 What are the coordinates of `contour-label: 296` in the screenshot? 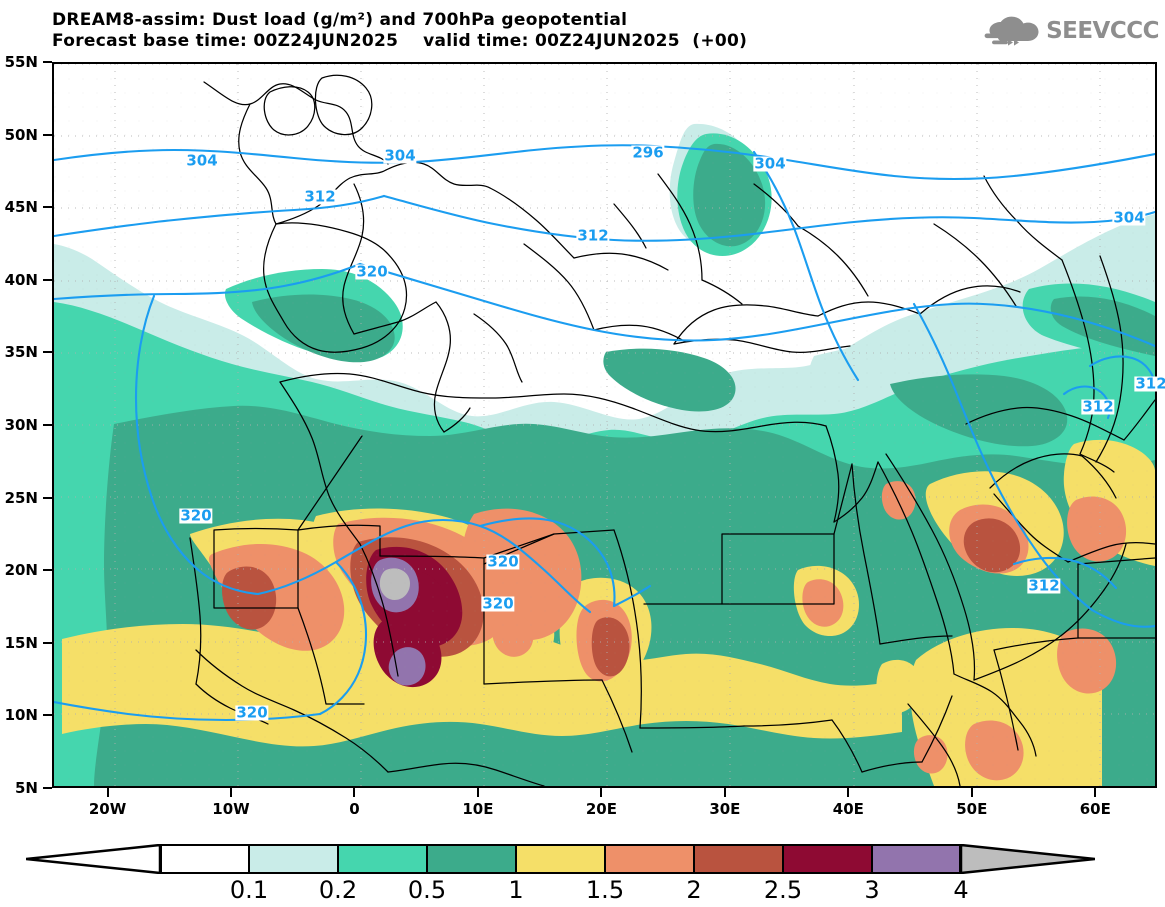 It's located at (648, 152).